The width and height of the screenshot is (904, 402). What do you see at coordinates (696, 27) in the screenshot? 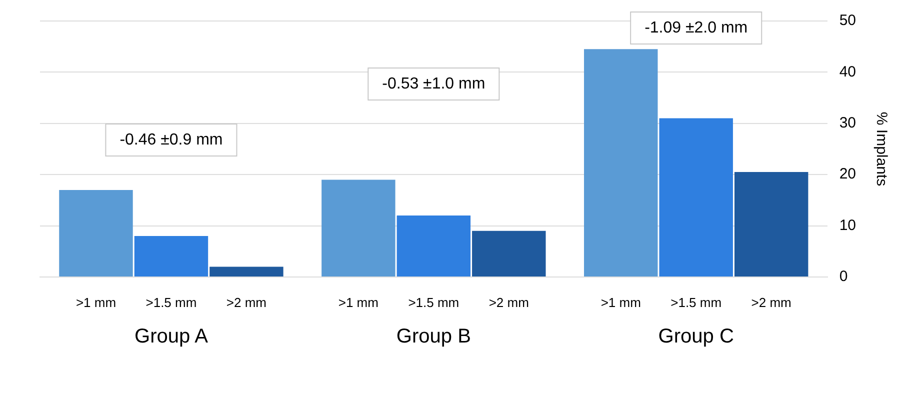
I see `annotation: -1.09 ±2.0 mm` at bounding box center [696, 27].